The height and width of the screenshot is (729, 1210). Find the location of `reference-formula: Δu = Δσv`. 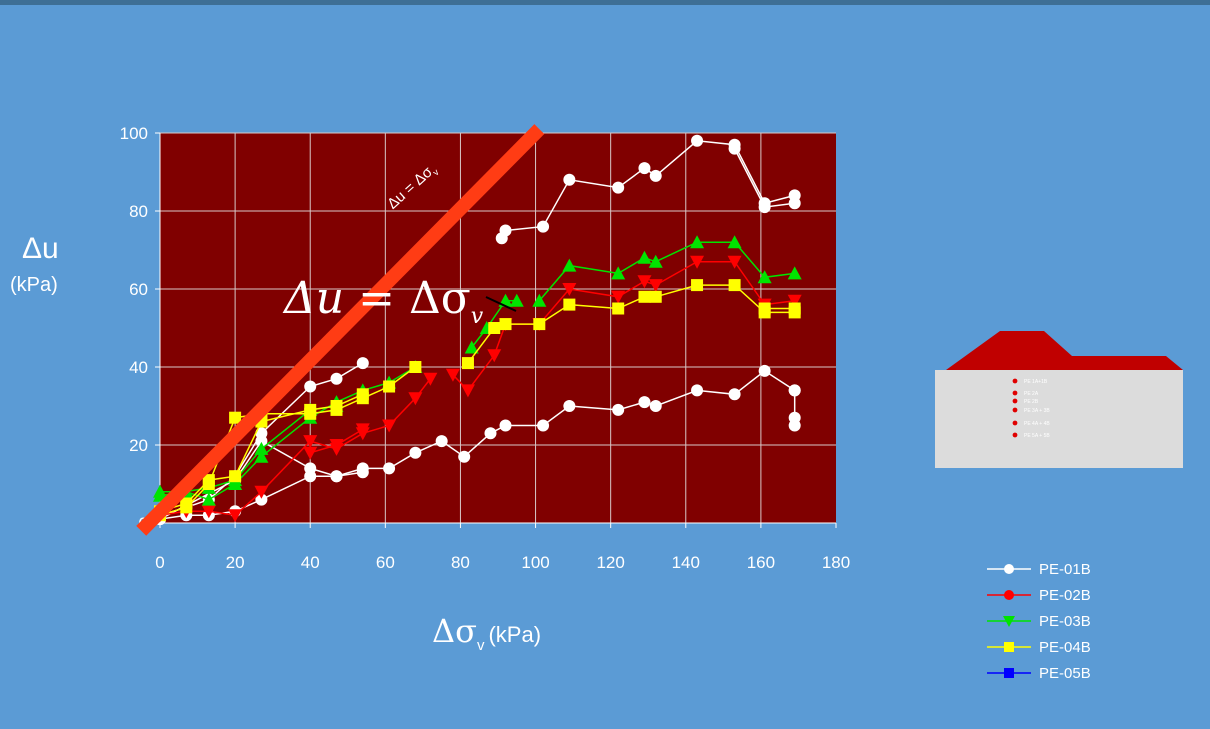

reference-formula: Δu = Δσv is located at coordinates (383, 301).